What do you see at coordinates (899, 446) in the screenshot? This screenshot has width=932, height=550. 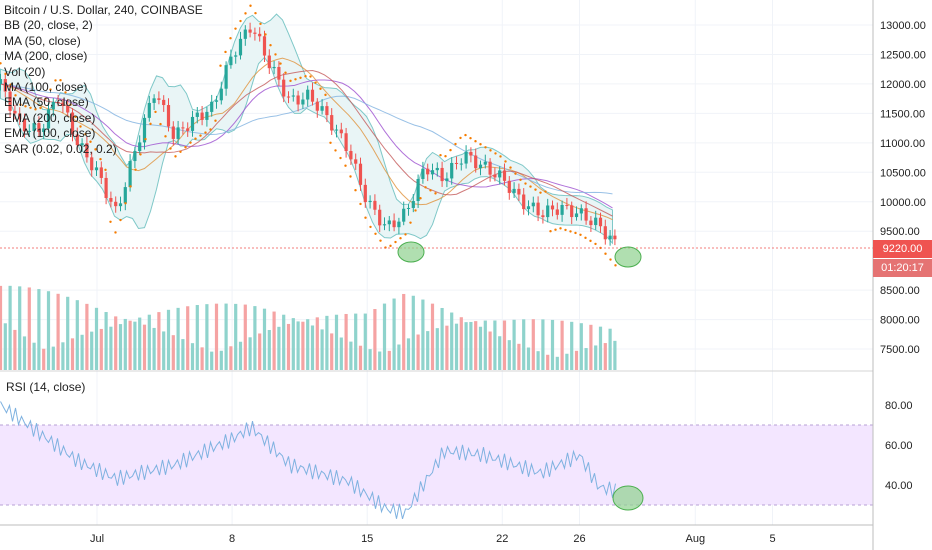 I see `rsi-axis: 80.00 60.00 40.00` at bounding box center [899, 446].